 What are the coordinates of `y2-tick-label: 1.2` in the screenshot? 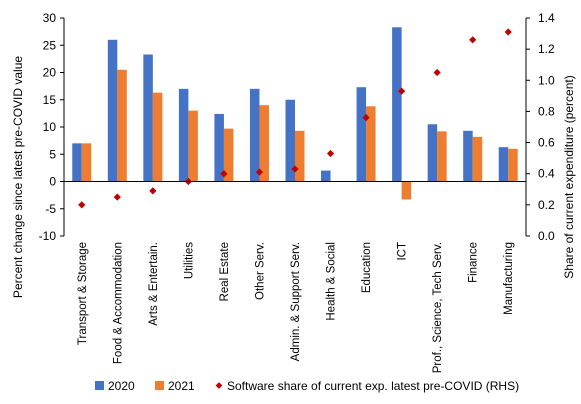 It's located at (546, 49).